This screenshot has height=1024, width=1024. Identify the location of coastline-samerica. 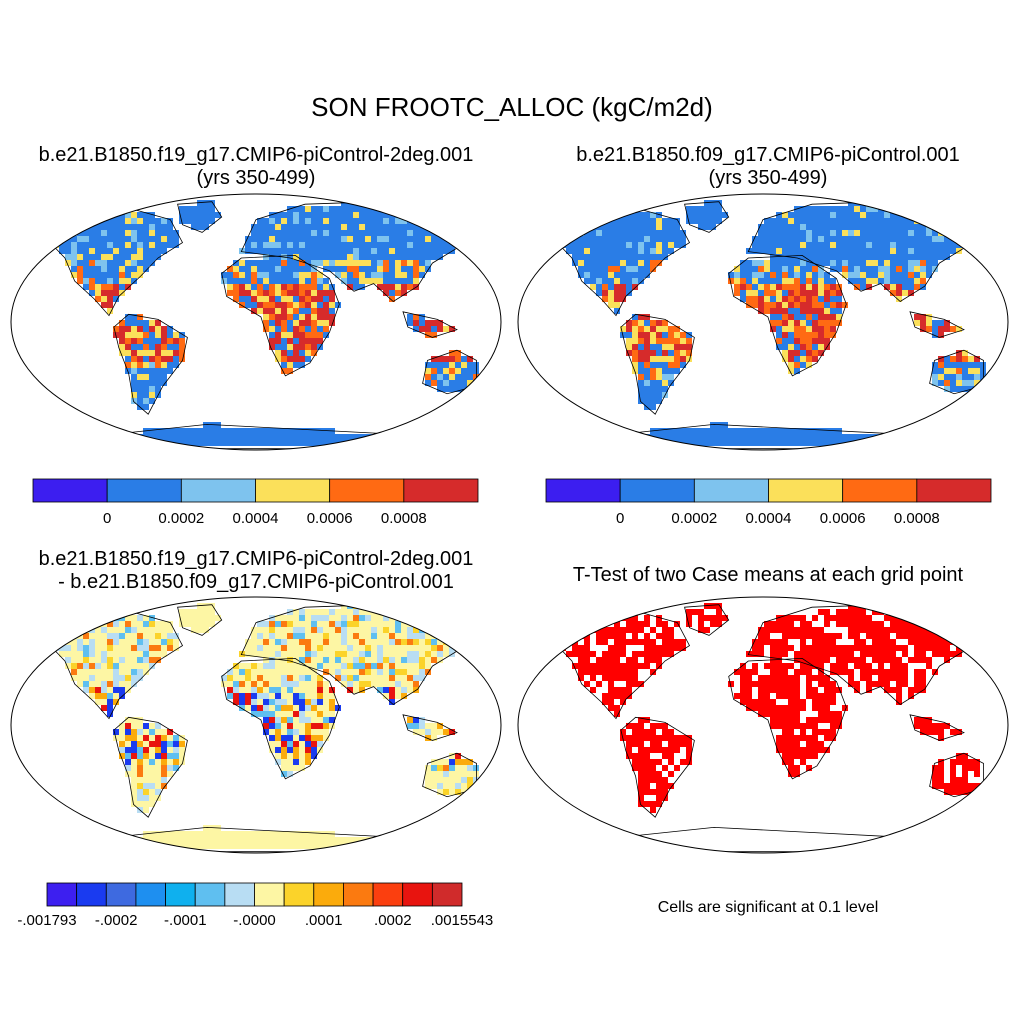
(657, 767).